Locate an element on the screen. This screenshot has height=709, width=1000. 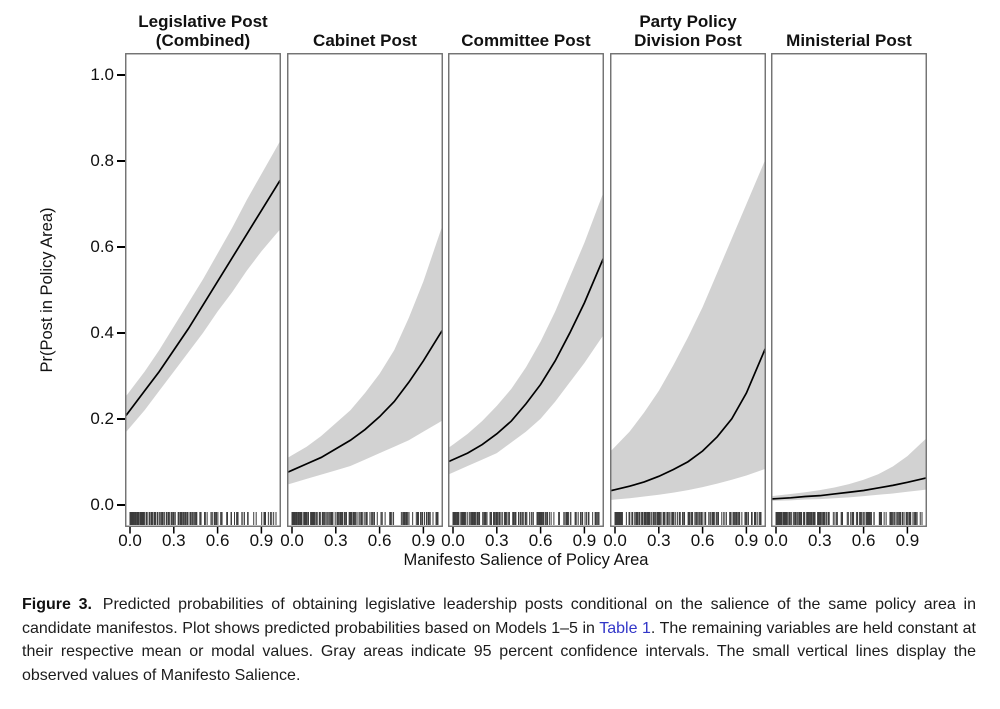
panel-title-committee: Committee Post is located at coordinates (526, 28).